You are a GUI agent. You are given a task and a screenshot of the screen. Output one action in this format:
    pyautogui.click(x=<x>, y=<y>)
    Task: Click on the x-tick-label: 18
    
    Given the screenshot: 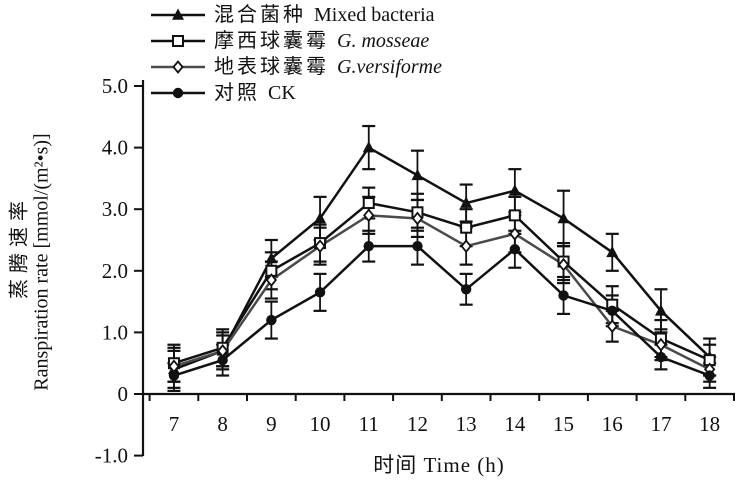 What is the action you would take?
    pyautogui.click(x=709, y=424)
    